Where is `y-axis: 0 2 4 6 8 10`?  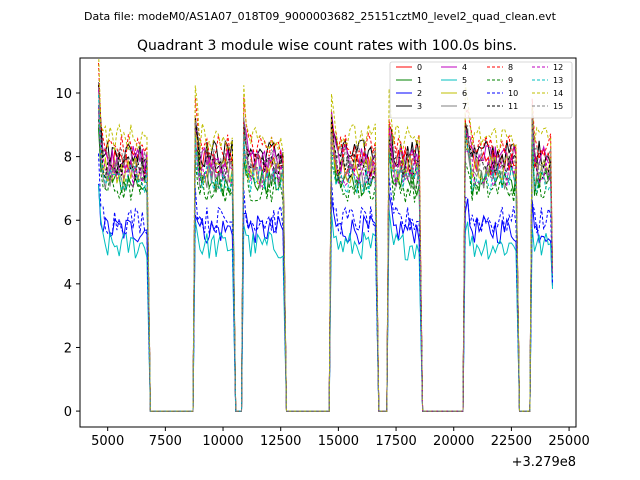
y-axis: 0 2 4 6 8 10 is located at coordinates (67, 253).